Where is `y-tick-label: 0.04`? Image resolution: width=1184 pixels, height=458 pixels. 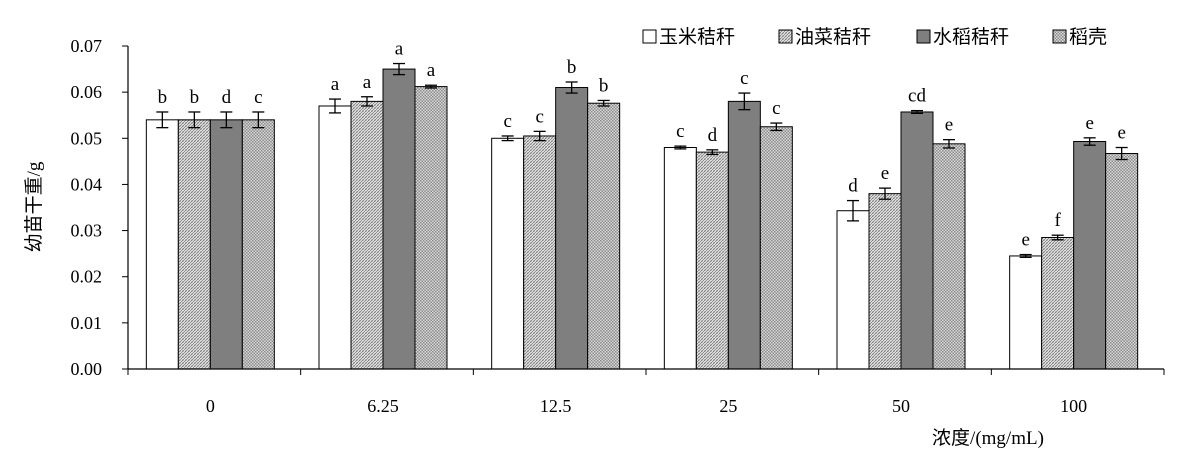
y-tick-label: 0.04 is located at coordinates (87, 184).